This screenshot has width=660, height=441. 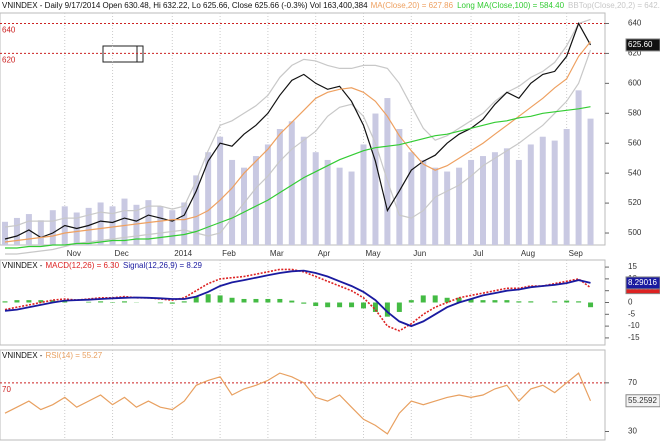 I want to click on y-tick-label: 70, so click(x=632, y=382).